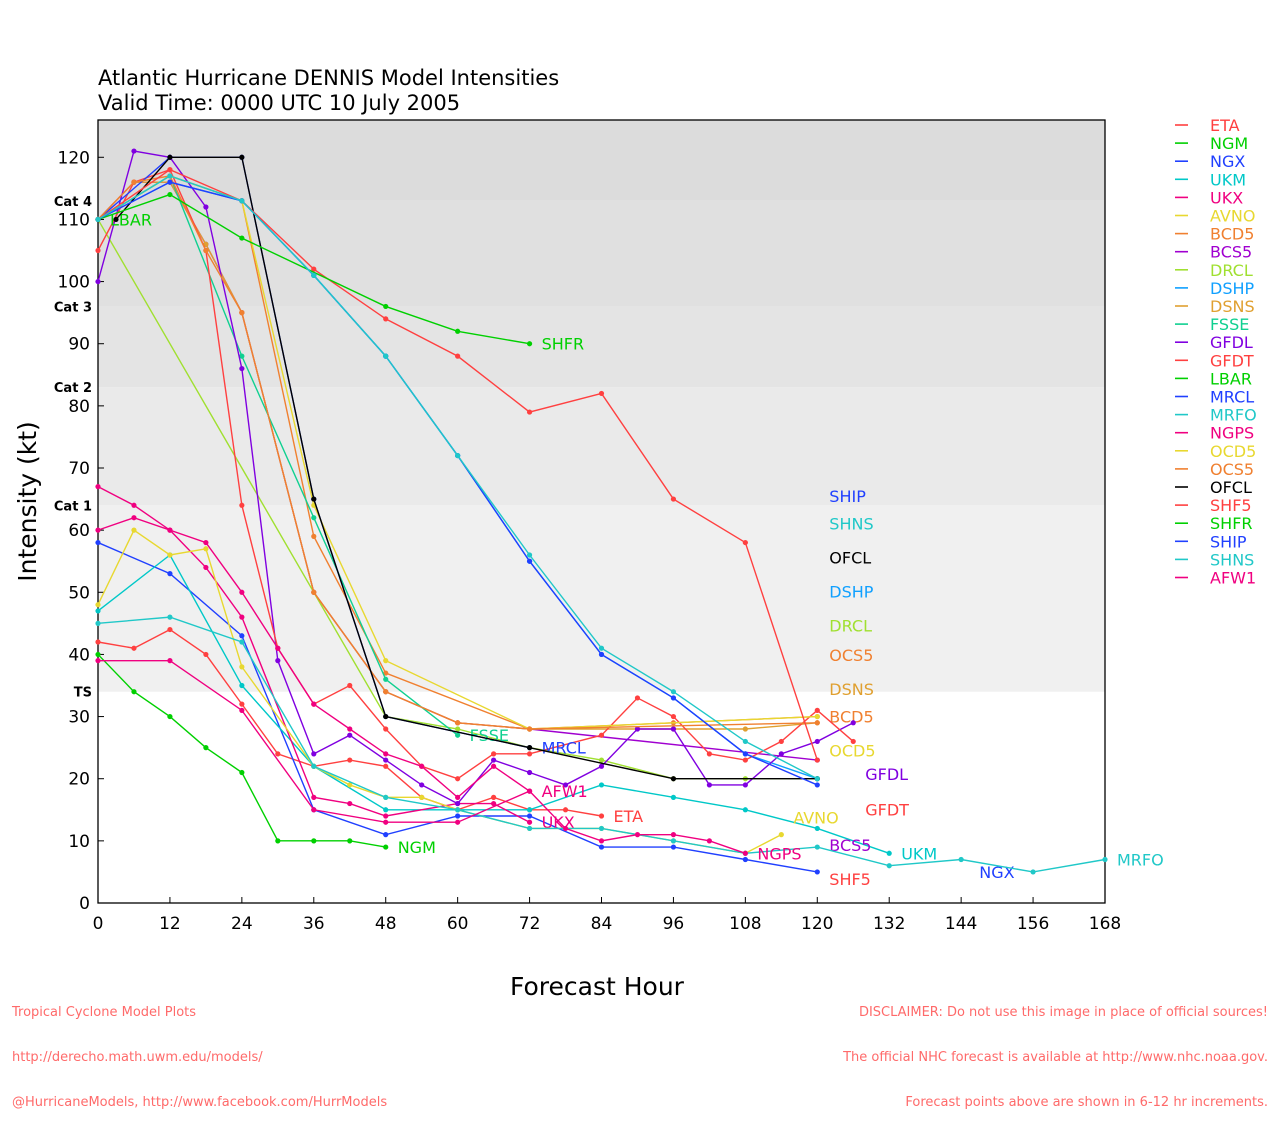 This screenshot has width=1280, height=1125. Describe the element at coordinates (137, 1057) in the screenshot. I see `footer-line: http://derecho.math.uwm.edu/models/` at that location.